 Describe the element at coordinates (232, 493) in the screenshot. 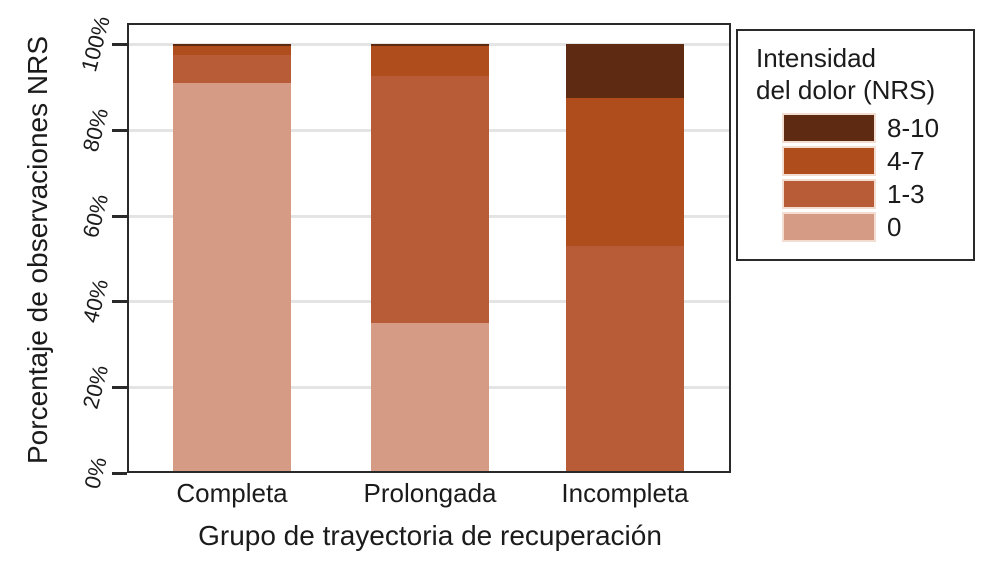

I see `x-category-label-completa: Completa` at that location.